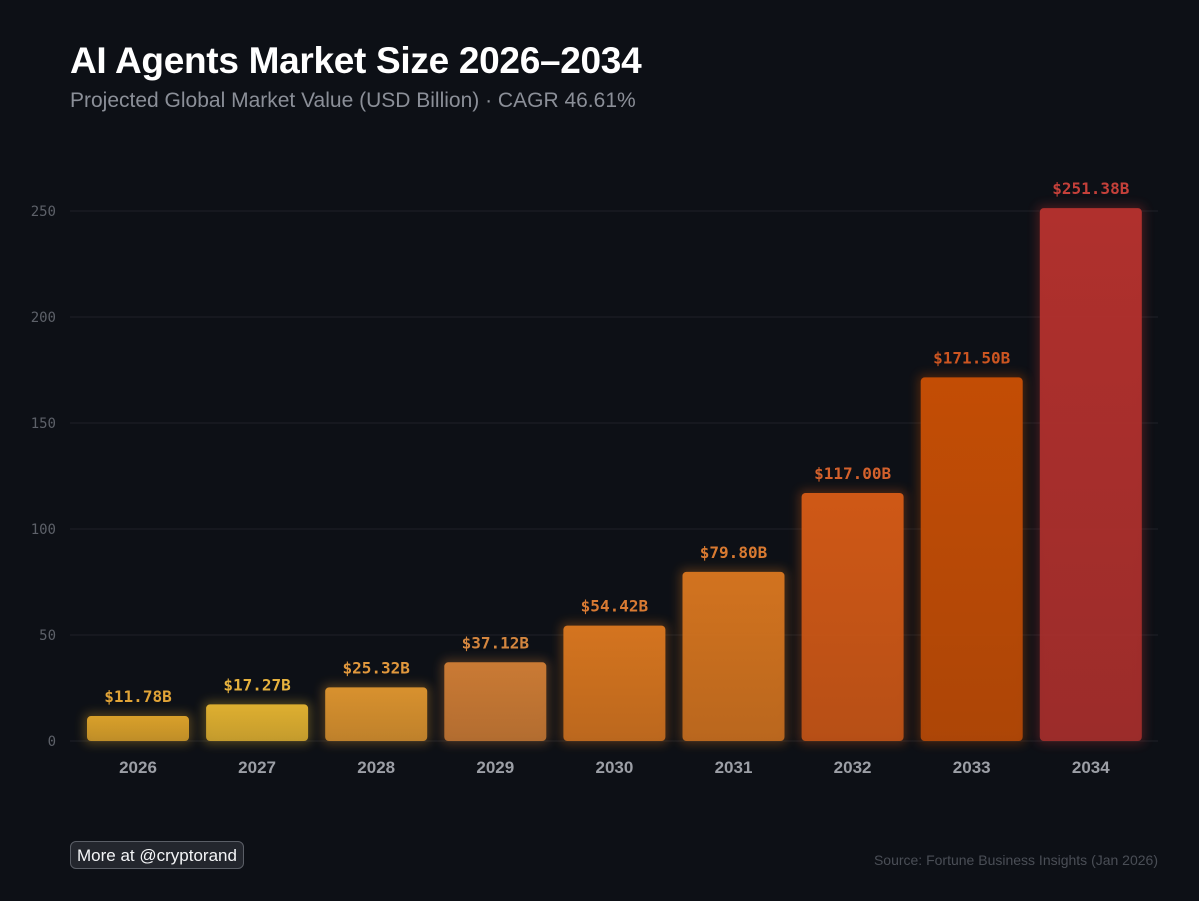 The image size is (1199, 901). I want to click on bar-2034, so click(1090, 474).